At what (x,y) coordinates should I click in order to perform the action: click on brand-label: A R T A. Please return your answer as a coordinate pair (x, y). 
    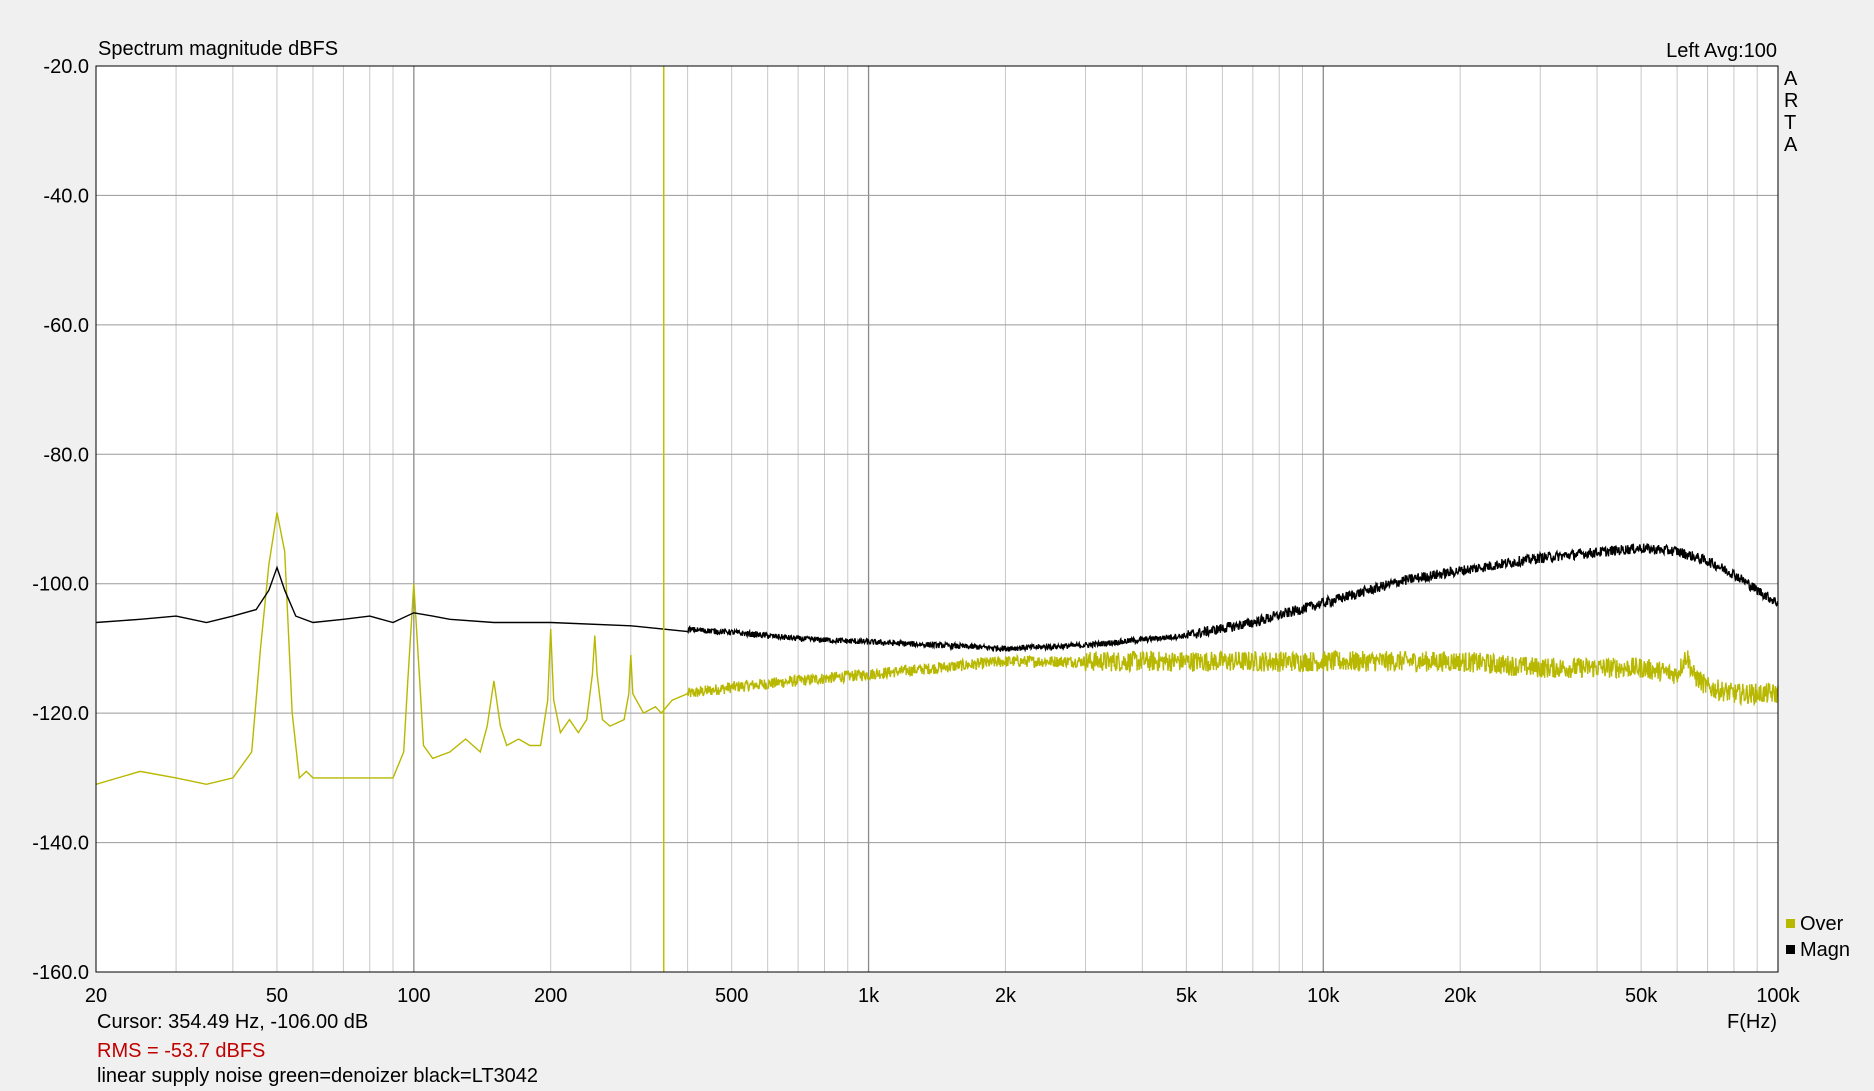
    Looking at the image, I should click on (1791, 112).